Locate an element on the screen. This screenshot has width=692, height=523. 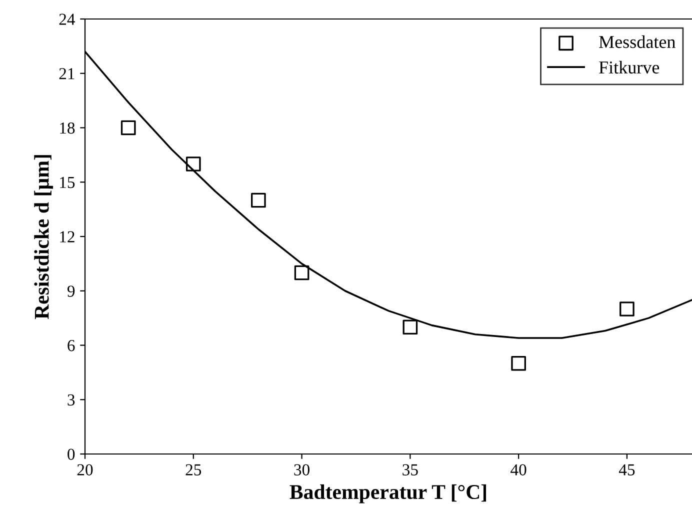
x-tick-label: 35 is located at coordinates (410, 470).